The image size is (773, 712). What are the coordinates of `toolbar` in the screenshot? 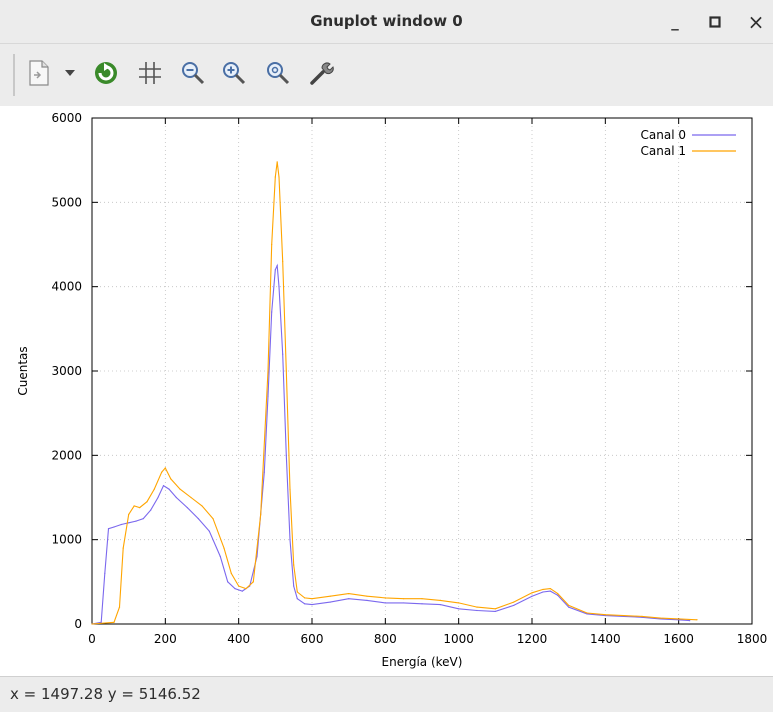 It's located at (386, 75).